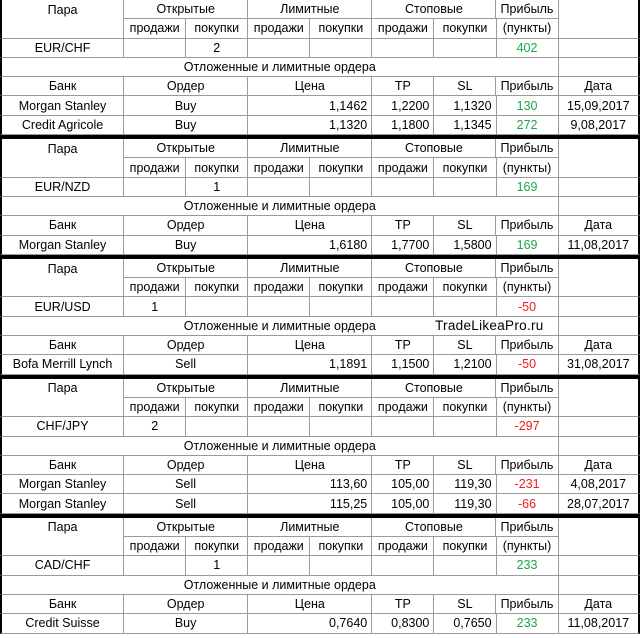 This screenshot has height=638, width=640. I want to click on open-sell-count, so click(155, 566).